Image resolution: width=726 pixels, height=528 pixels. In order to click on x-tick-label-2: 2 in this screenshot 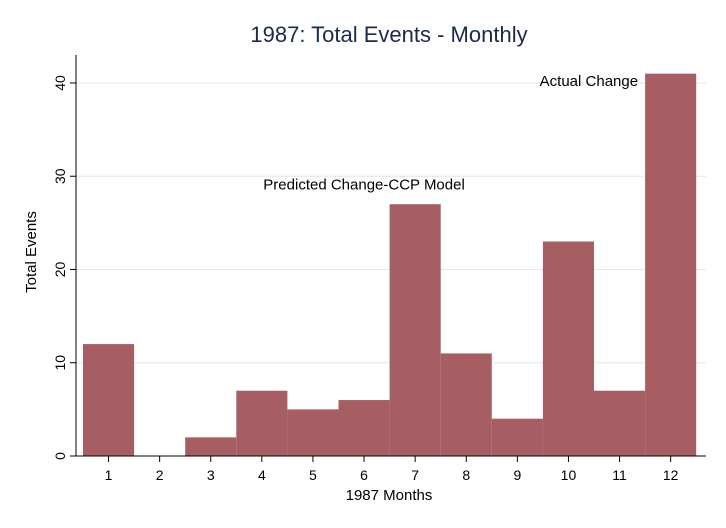, I will do `click(160, 475)`.